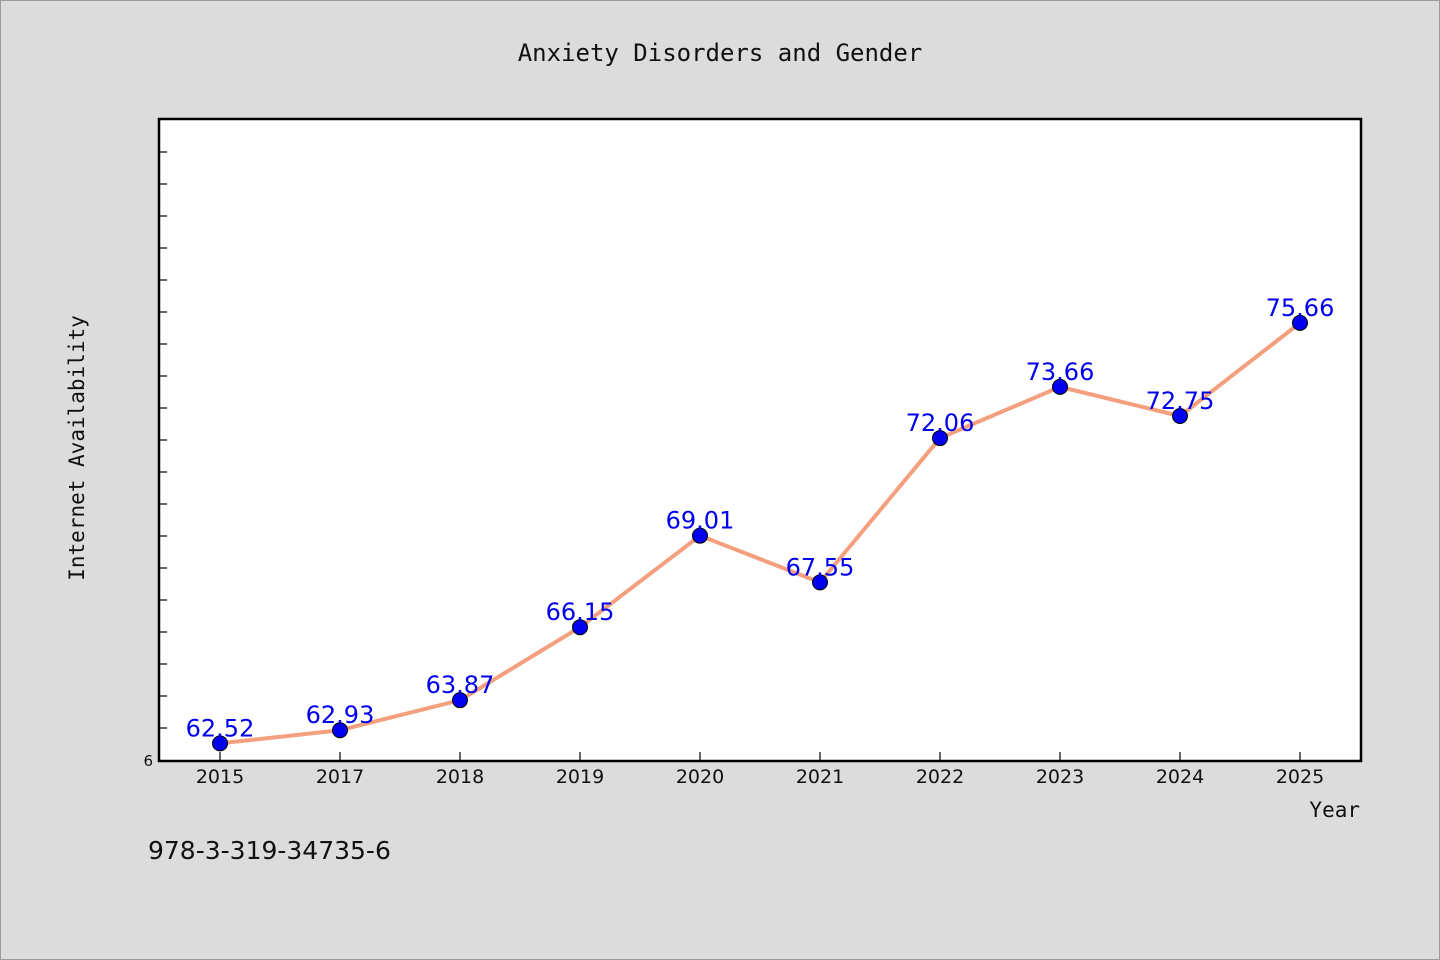  Describe the element at coordinates (1180, 401) in the screenshot. I see `data-label: 72.75` at that location.